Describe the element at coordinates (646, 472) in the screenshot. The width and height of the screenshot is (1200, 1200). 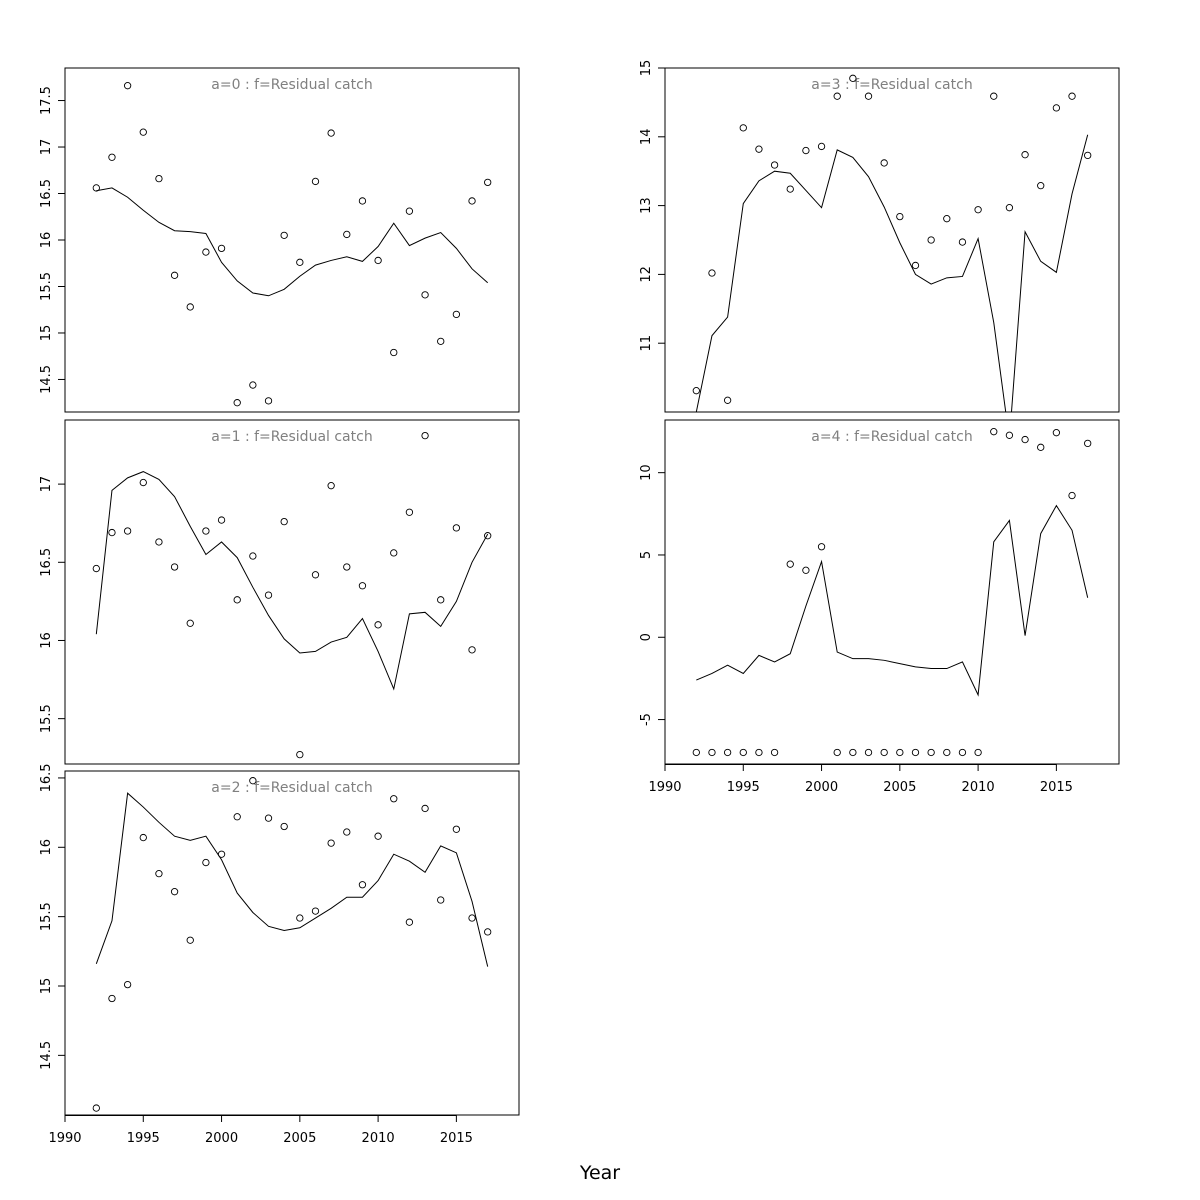
I see `y-tick-label: 10` at that location.